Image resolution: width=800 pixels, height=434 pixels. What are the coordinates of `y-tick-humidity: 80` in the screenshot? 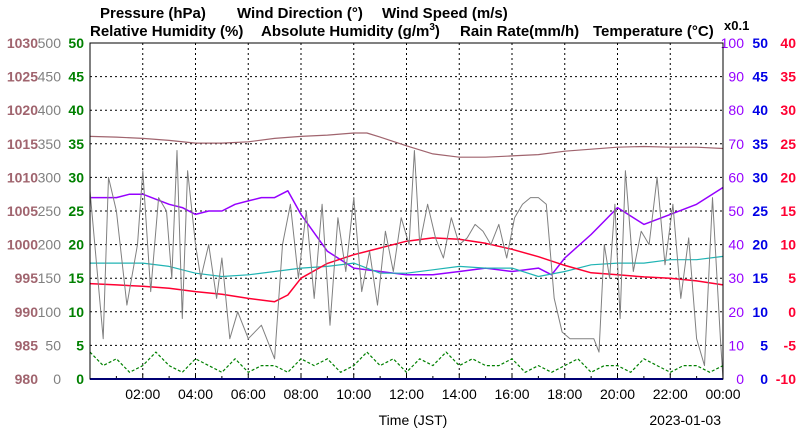 It's located at (736, 110).